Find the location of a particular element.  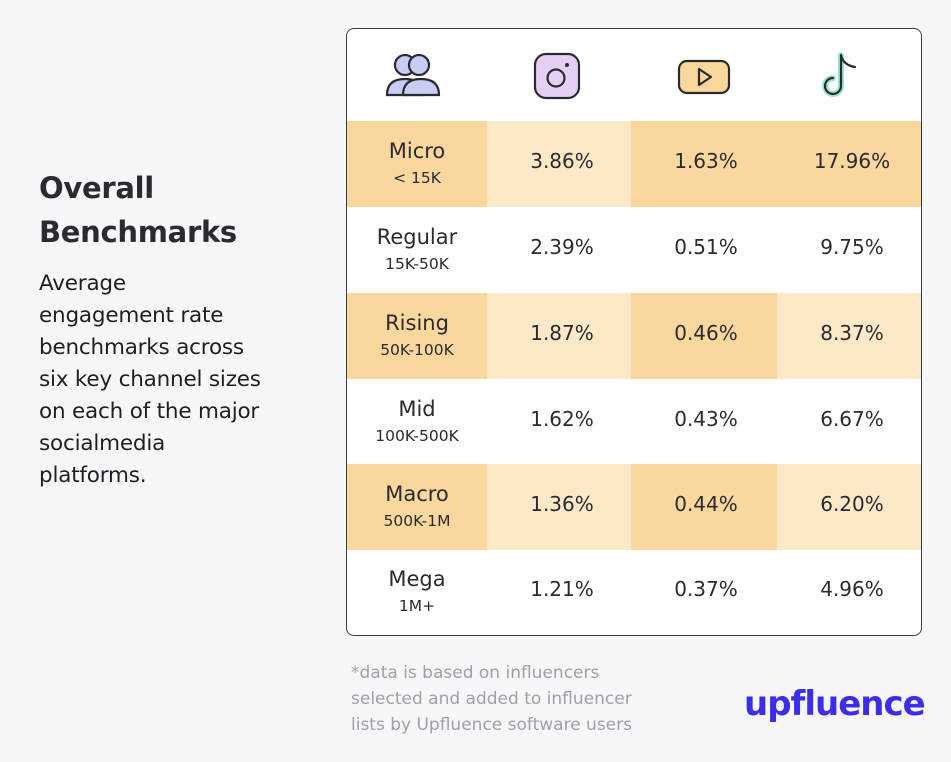

table-row: Rising 50K-100K 1.87% 0.46% 8.37% is located at coordinates (634, 336).